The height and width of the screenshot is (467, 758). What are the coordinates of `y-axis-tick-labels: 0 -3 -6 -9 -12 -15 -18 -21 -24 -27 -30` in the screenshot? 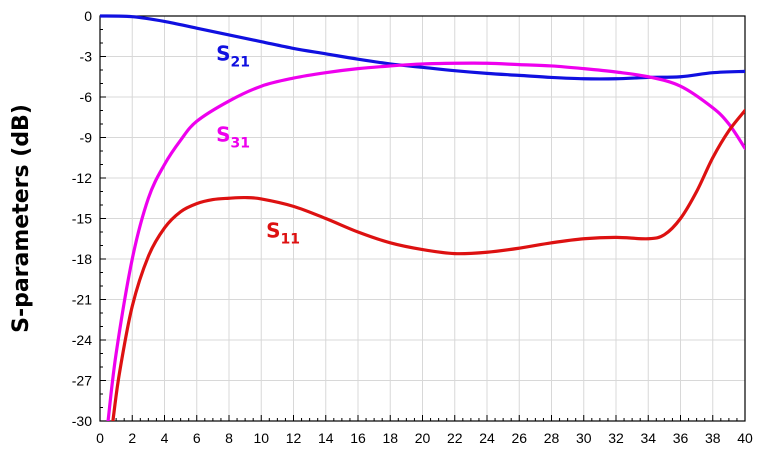 It's located at (82, 218).